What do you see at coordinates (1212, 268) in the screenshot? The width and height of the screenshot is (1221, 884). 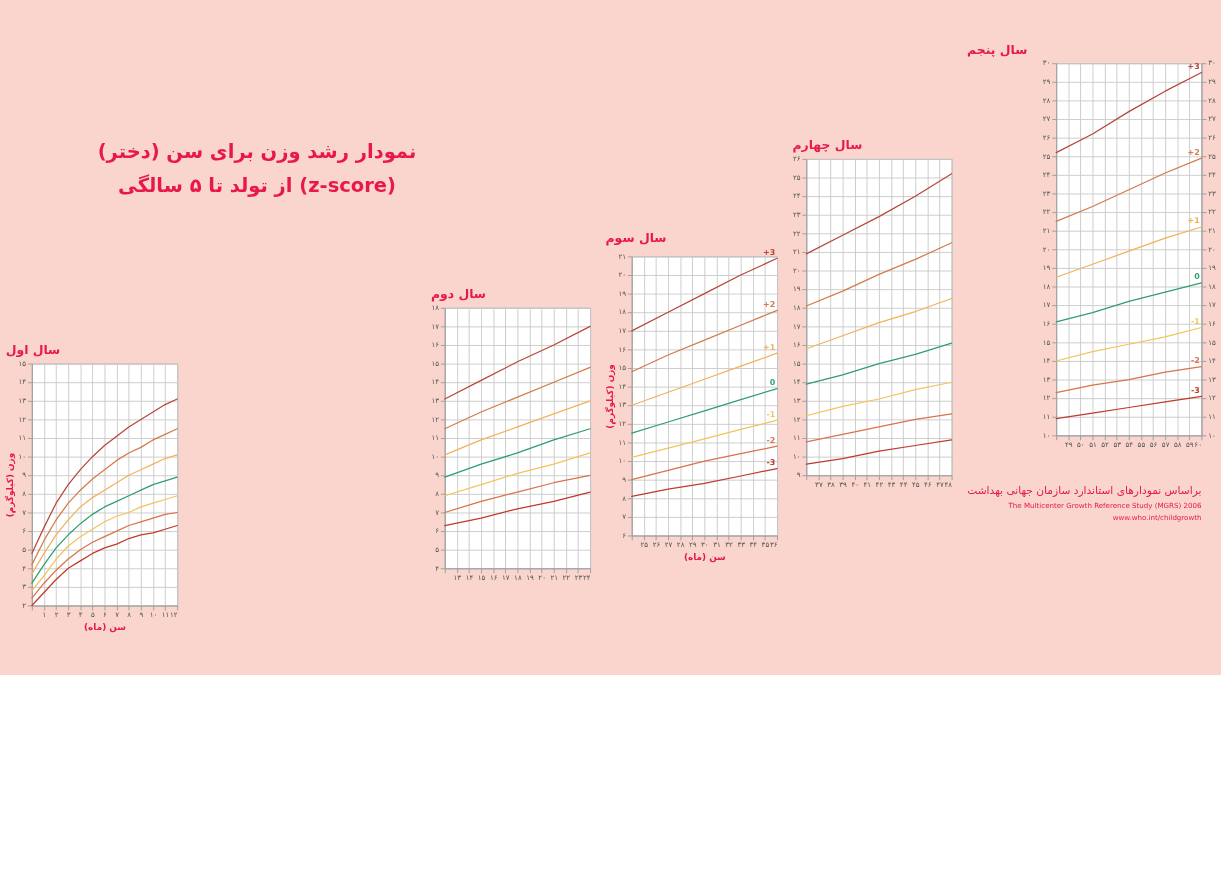 I see `y2-tick-label: ۱۹` at bounding box center [1212, 268].